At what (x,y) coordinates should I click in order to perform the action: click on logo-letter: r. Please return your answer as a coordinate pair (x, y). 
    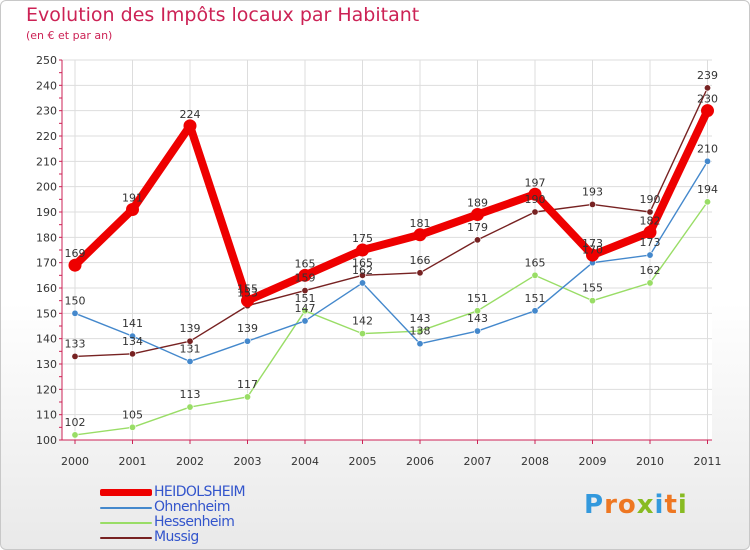
    Looking at the image, I should click on (611, 505).